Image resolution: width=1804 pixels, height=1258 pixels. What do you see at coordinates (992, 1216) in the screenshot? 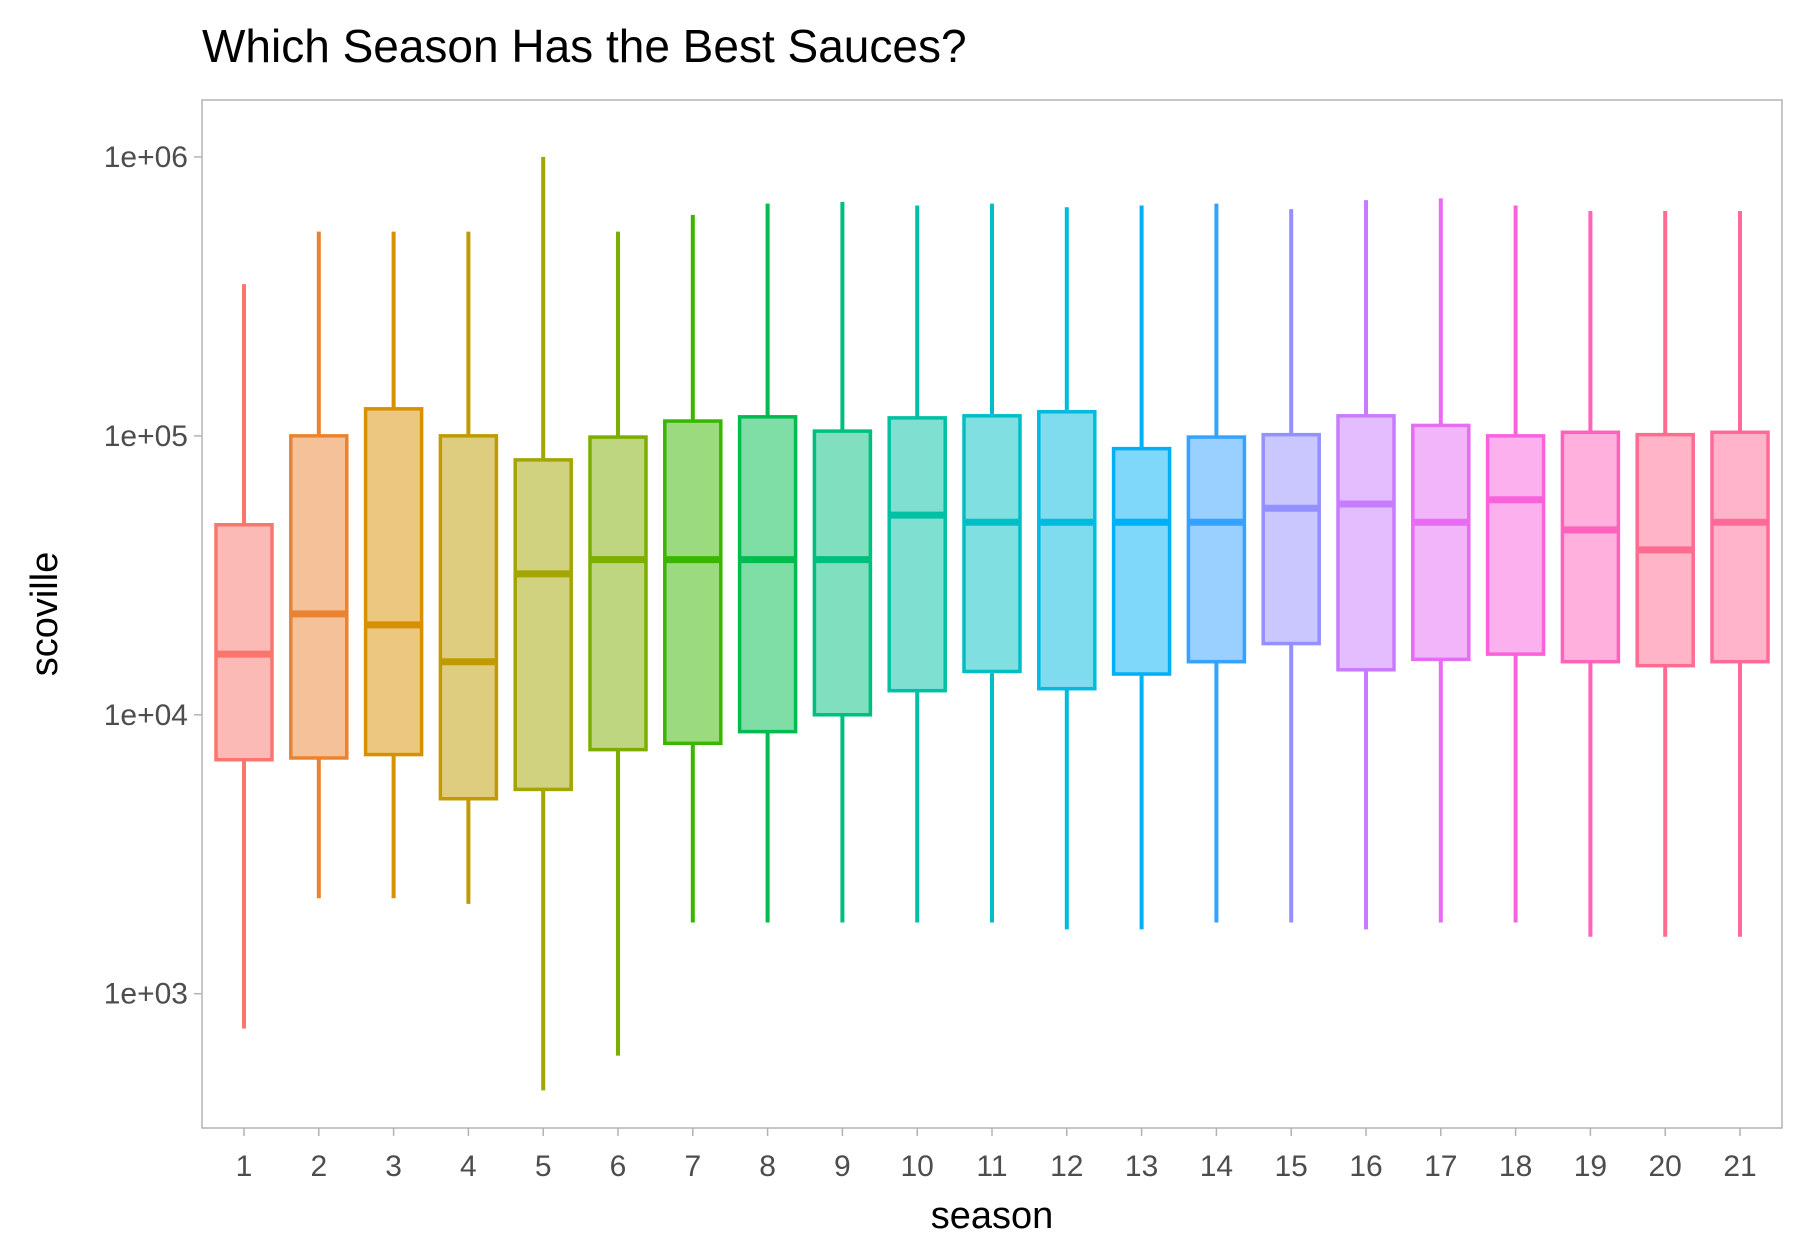
I see `x-axis-title: season` at bounding box center [992, 1216].